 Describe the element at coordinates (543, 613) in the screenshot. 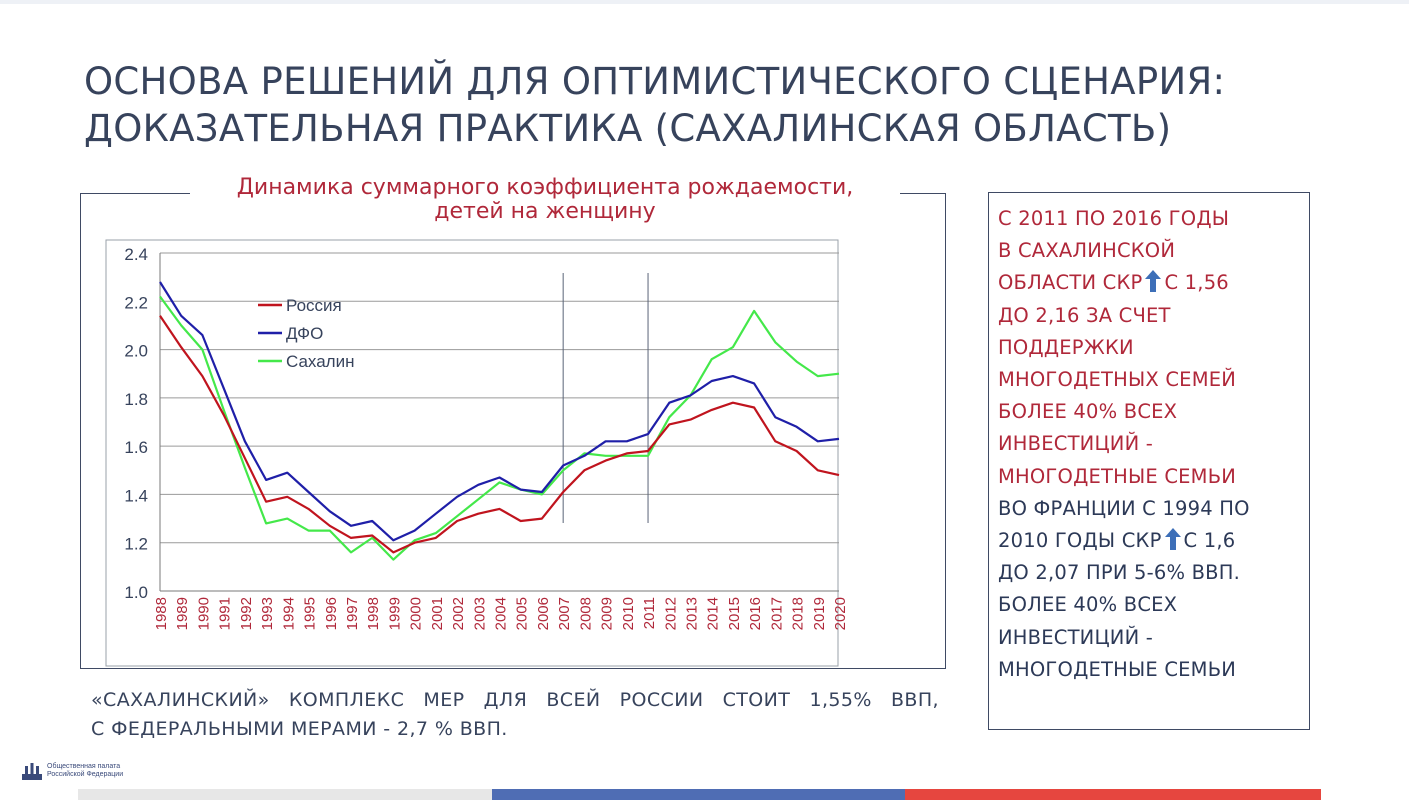

I see `x-tick-label: 2006` at that location.